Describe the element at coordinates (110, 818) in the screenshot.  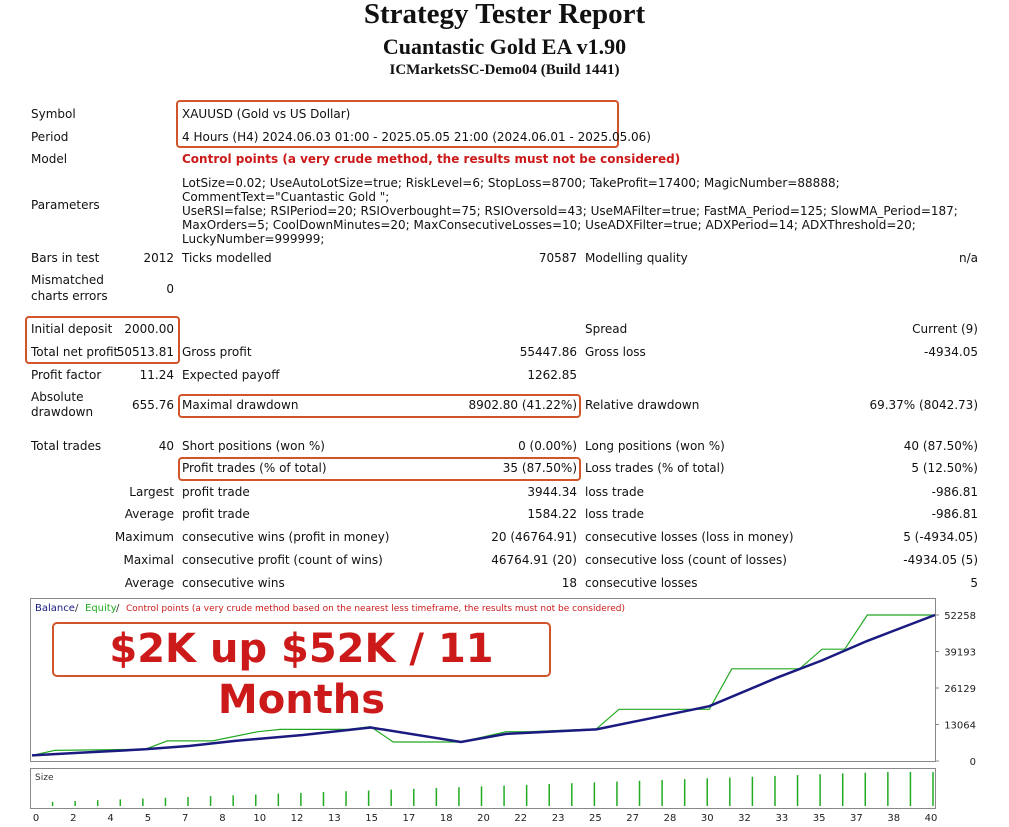
I see `x-tick-label: 4` at that location.